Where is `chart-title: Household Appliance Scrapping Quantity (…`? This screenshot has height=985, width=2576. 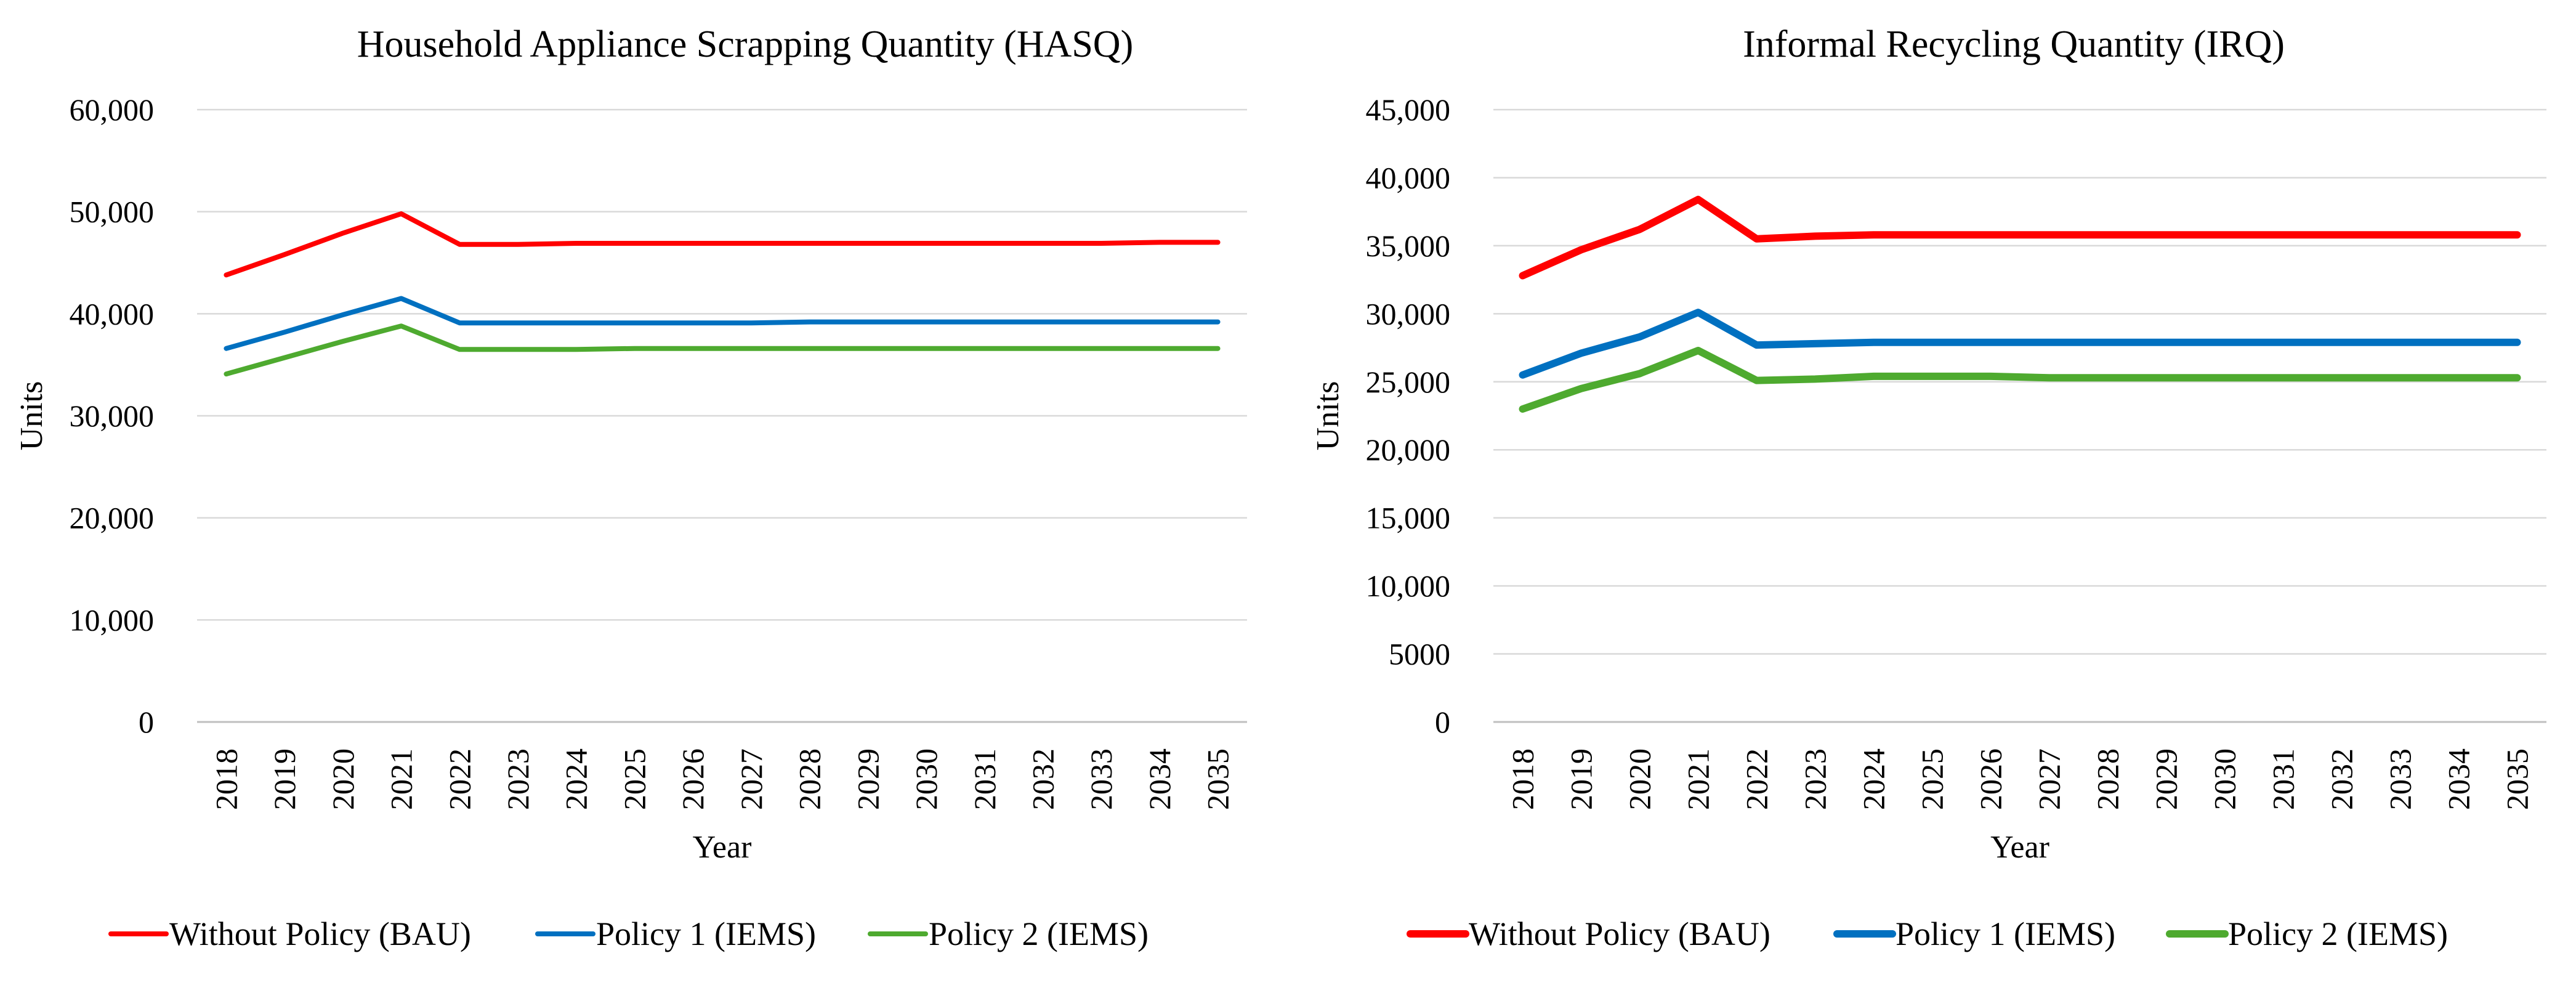 chart-title: Household Appliance Scrapping Quantity (… is located at coordinates (745, 44).